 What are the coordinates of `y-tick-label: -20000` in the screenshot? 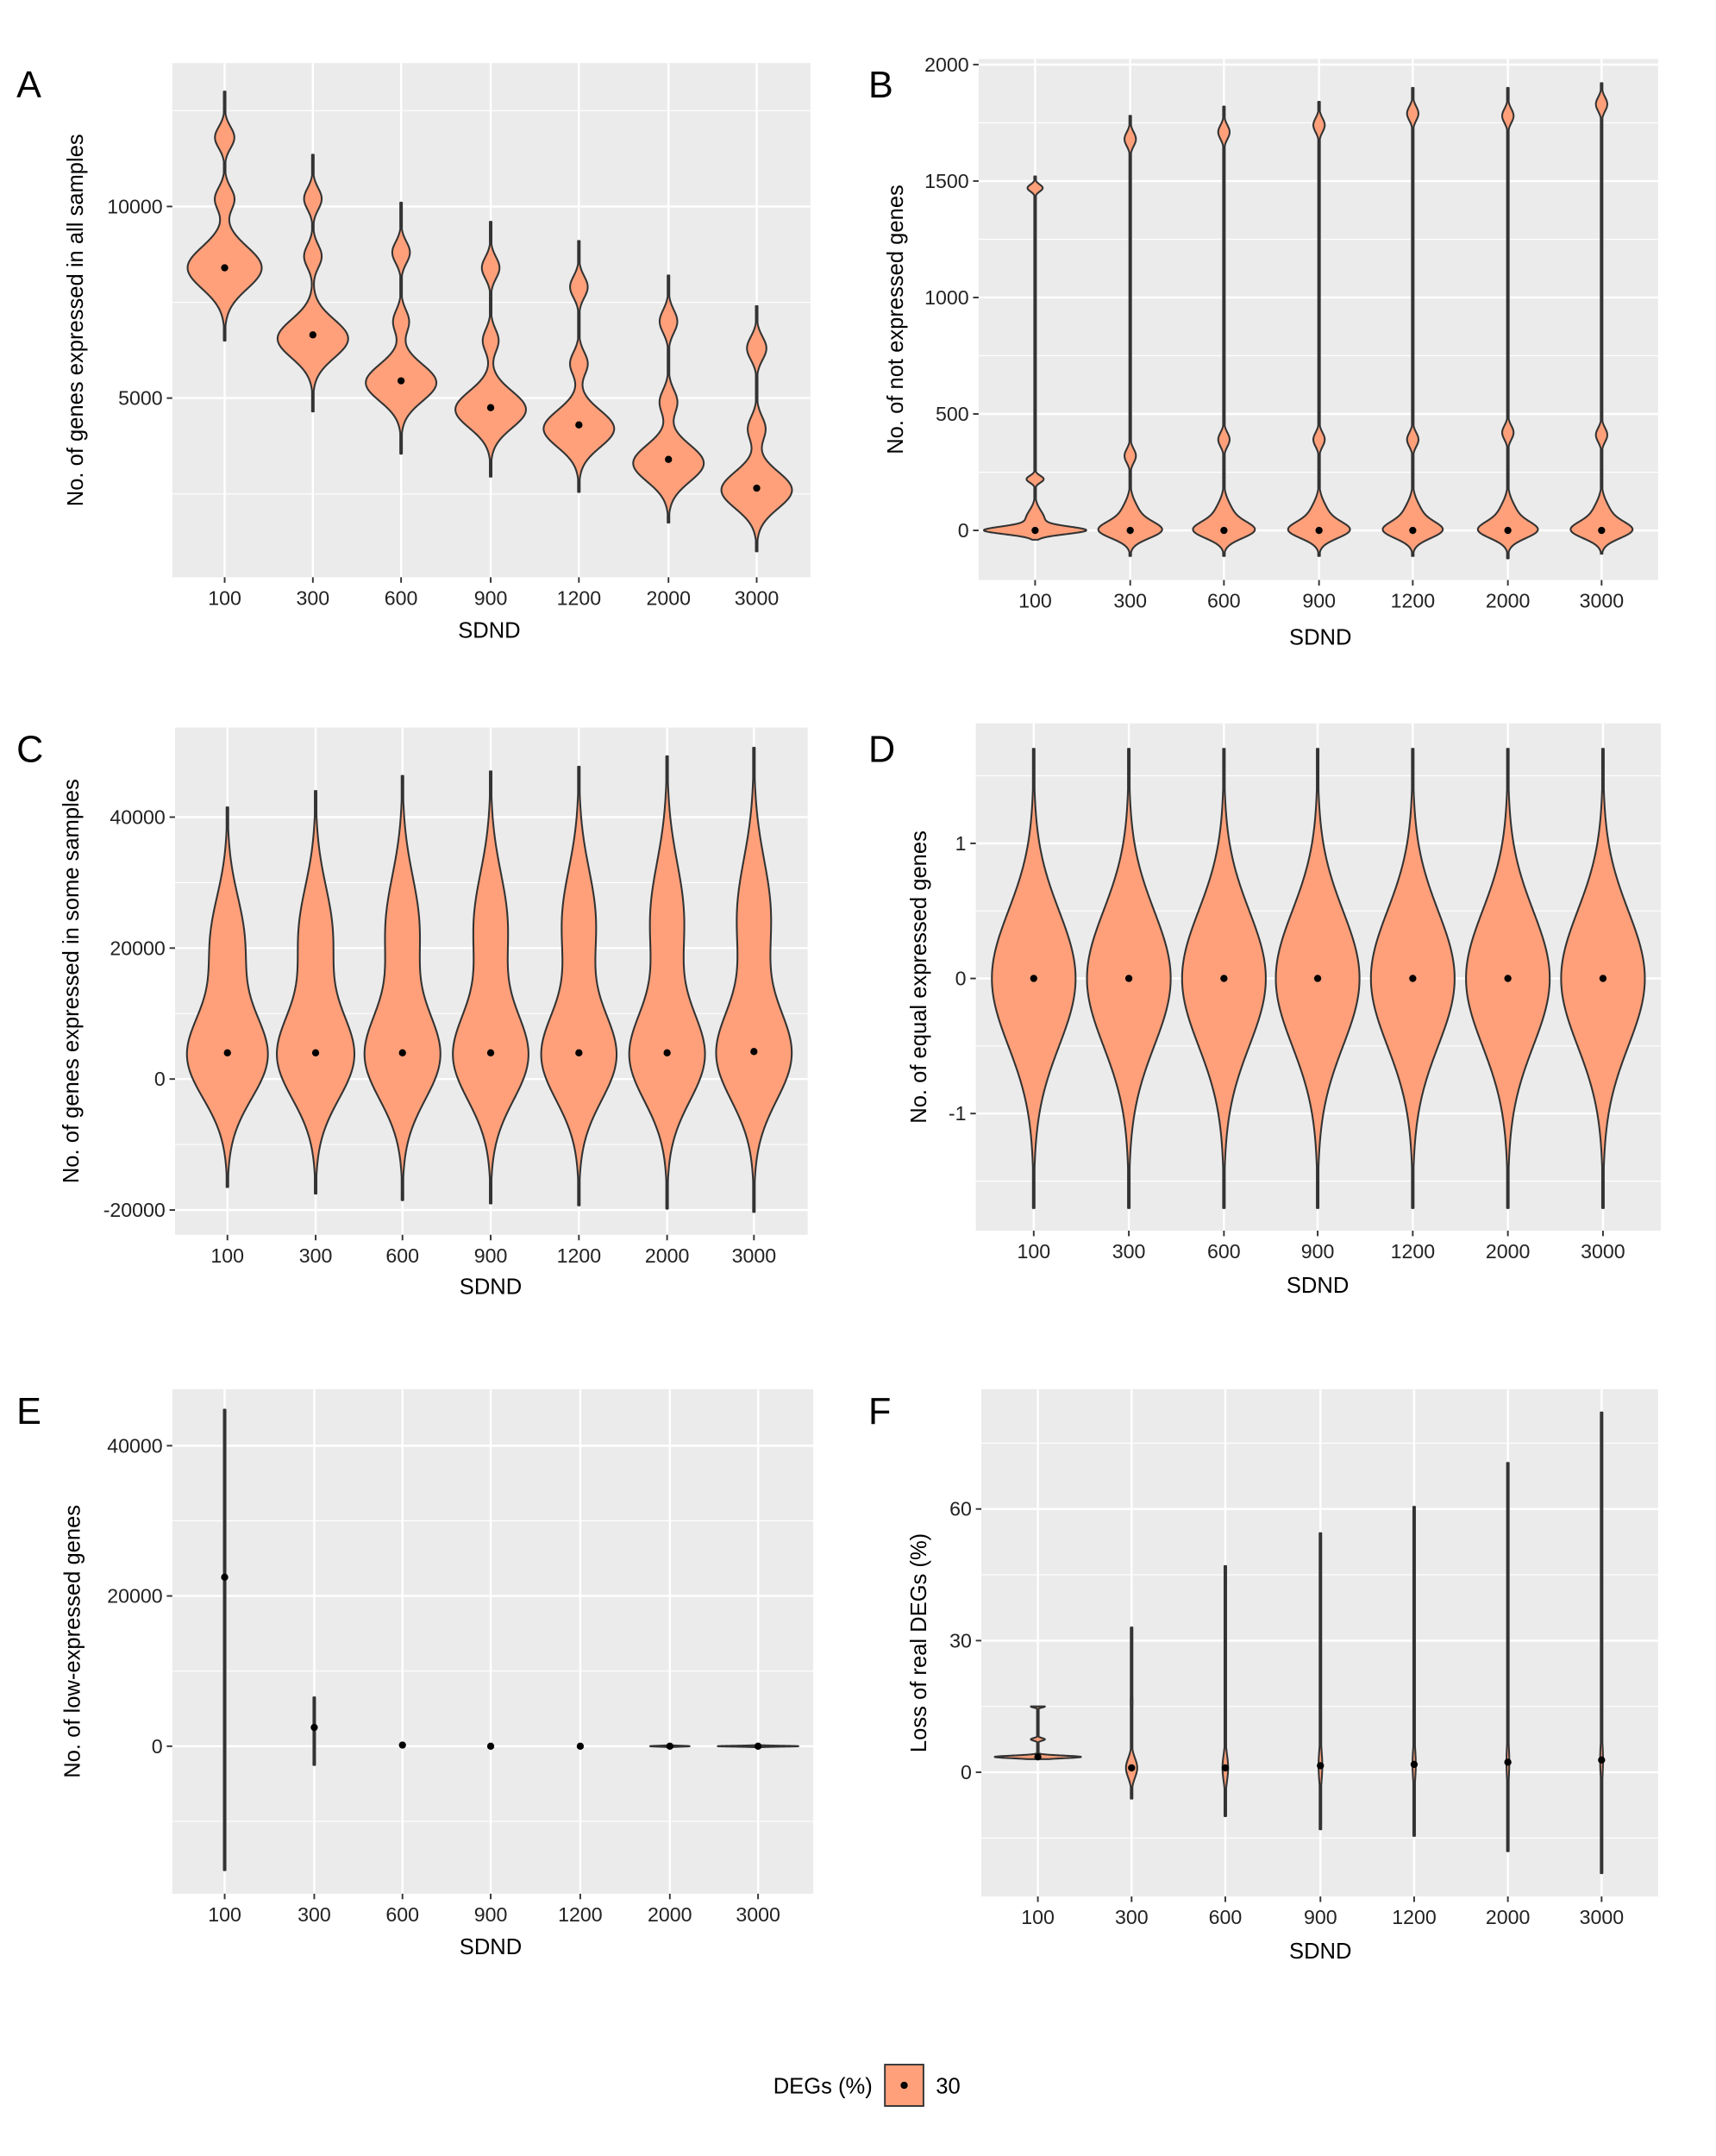 It's located at (134, 1210).